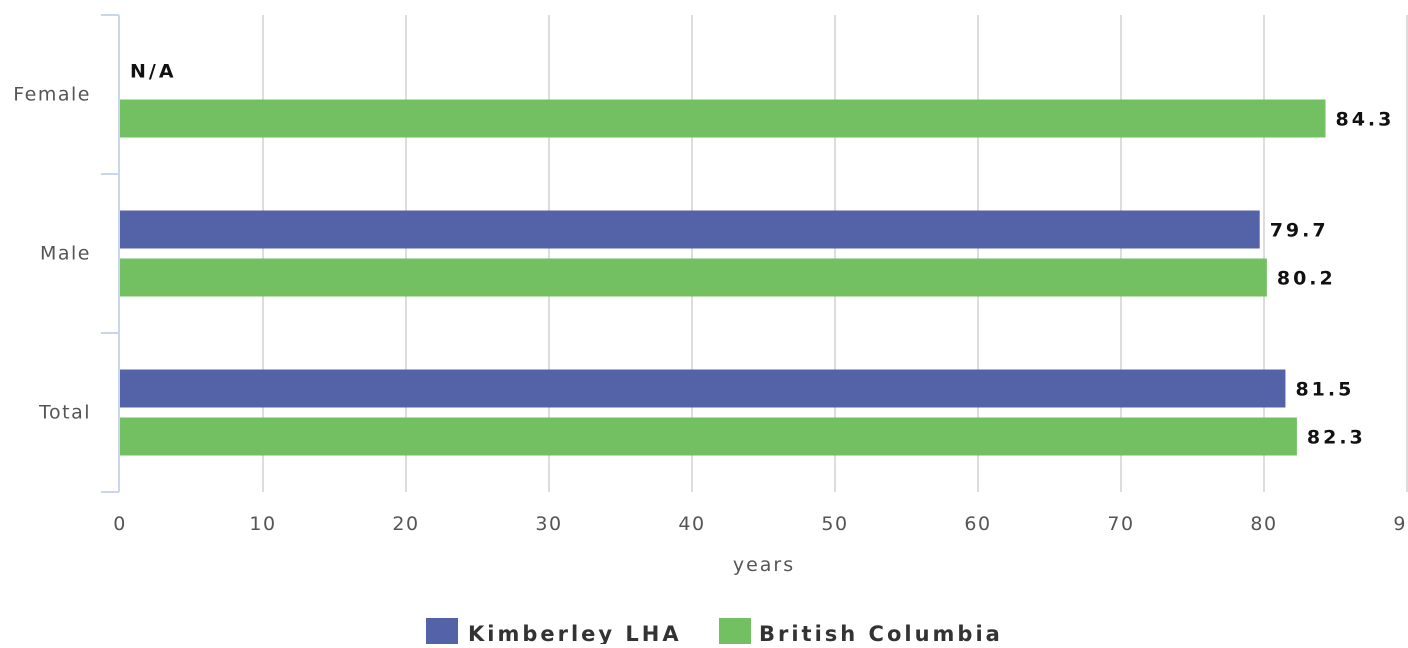 The height and width of the screenshot is (648, 1408). I want to click on data-label: 81.5, so click(1324, 390).